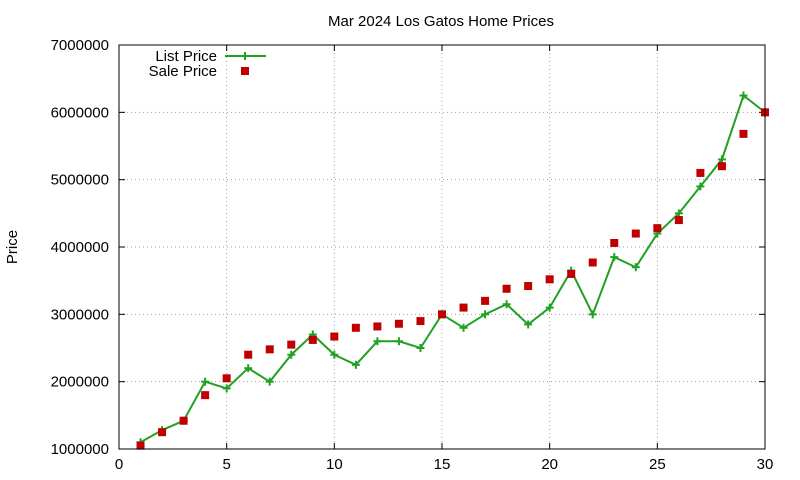 The height and width of the screenshot is (480, 800). I want to click on legend-label-sale-price: Sale Price, so click(183, 71).